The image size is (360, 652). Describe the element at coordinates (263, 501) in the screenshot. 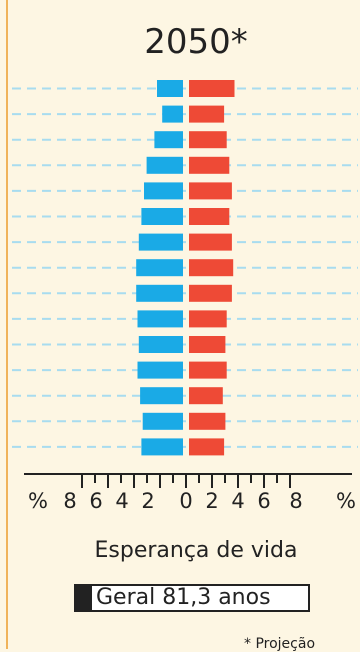

I see `x-tick-label-8: 6` at that location.